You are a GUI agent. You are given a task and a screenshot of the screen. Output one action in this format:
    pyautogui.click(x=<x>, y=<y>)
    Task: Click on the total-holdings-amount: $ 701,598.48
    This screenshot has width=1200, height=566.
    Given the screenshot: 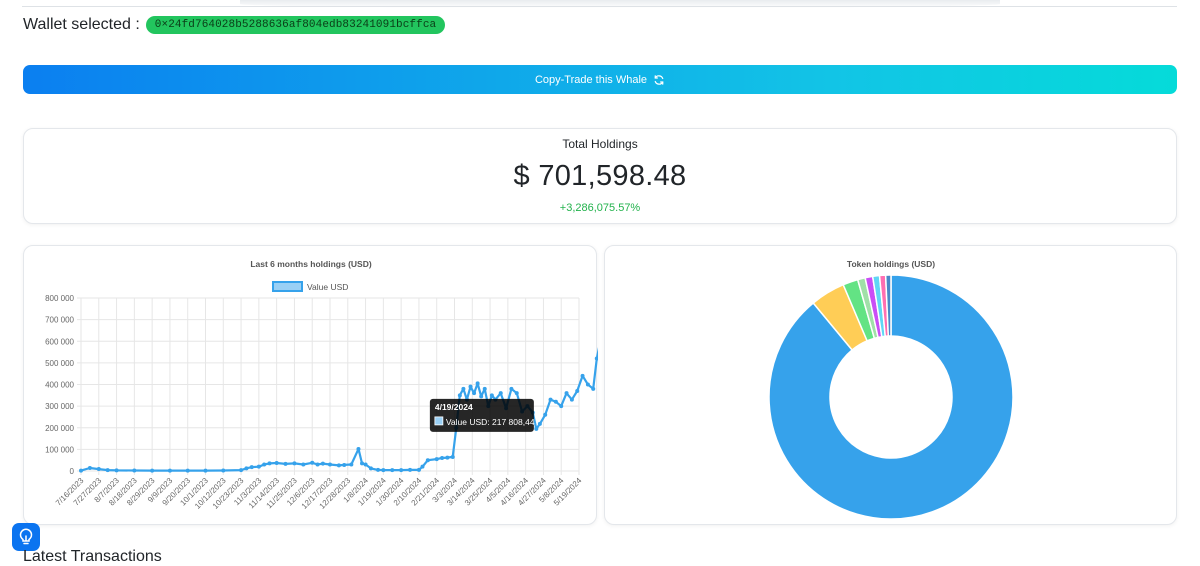 What is the action you would take?
    pyautogui.click(x=600, y=176)
    